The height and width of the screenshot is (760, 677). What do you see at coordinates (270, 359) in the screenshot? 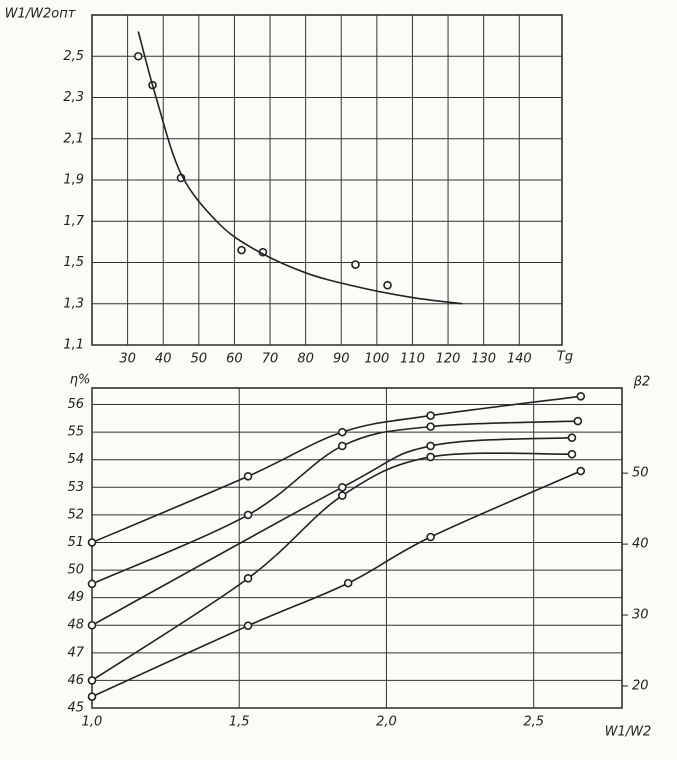
I see `x-tick-label: 70` at bounding box center [270, 359].